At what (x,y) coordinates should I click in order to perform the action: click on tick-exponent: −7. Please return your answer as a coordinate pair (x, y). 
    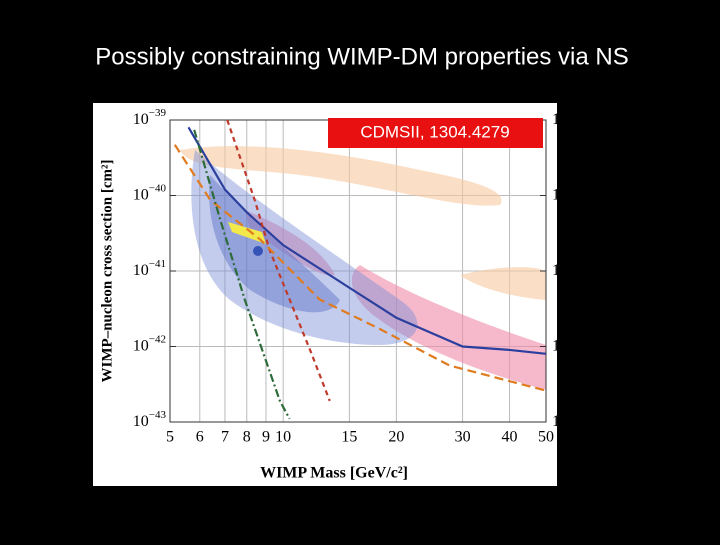
    Looking at the image, I should click on (574, 415).